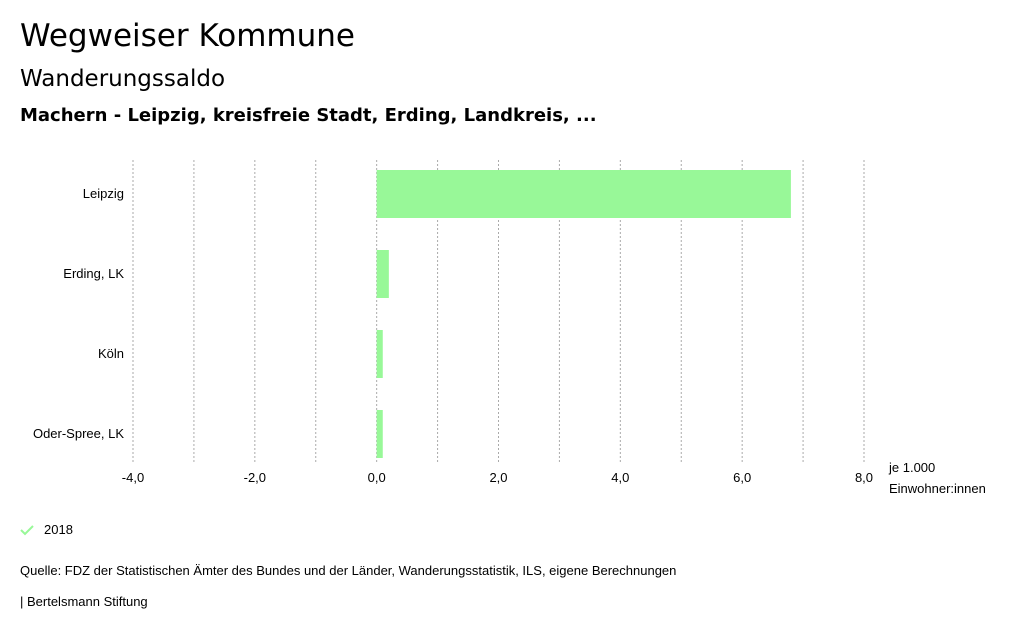 The image size is (1024, 634). I want to click on x-tick-label: 4,0, so click(620, 477).